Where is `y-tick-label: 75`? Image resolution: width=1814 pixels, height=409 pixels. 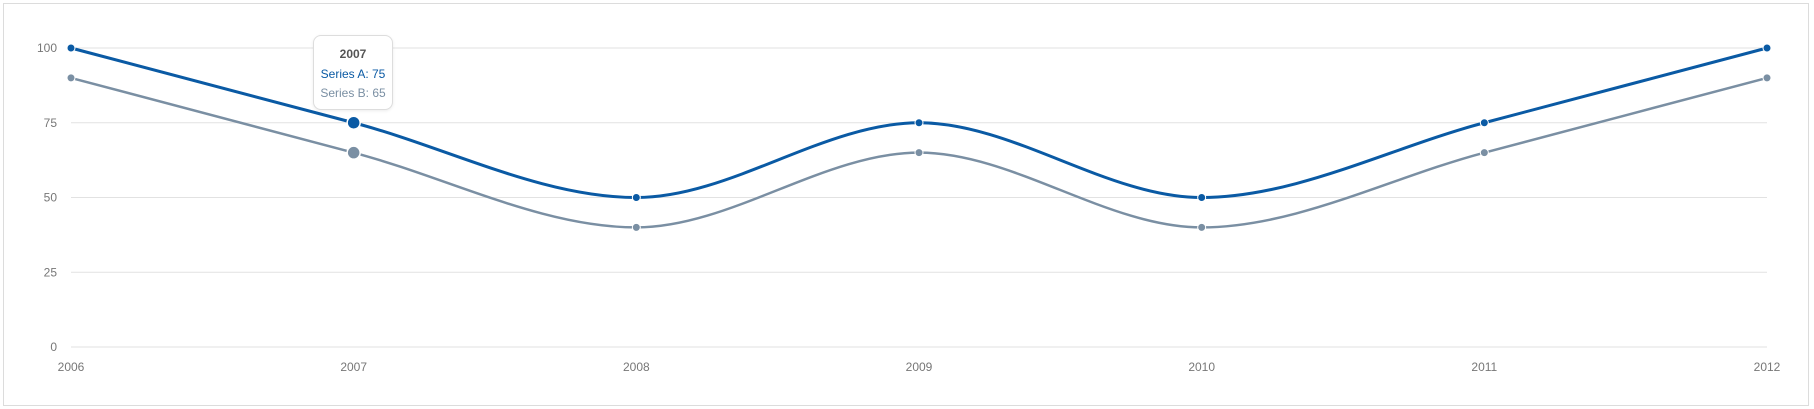 y-tick-label: 75 is located at coordinates (51, 123).